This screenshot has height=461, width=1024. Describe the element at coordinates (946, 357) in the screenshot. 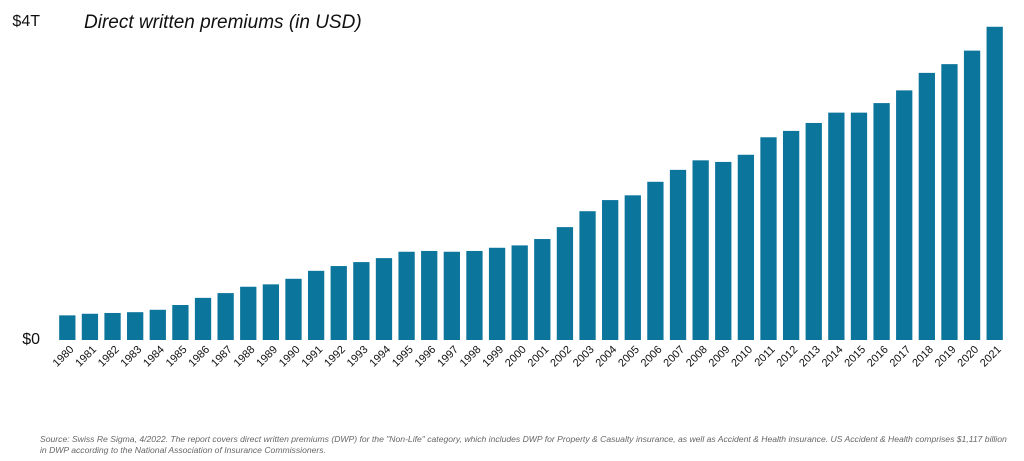

I see `x-tick-label: 2019` at that location.